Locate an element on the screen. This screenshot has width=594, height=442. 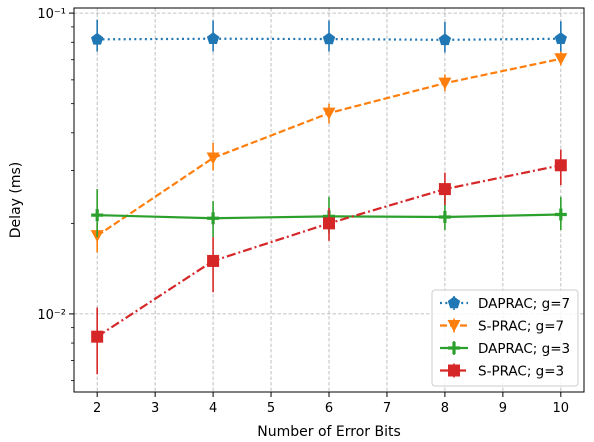
legend-box is located at coordinates (505, 338).